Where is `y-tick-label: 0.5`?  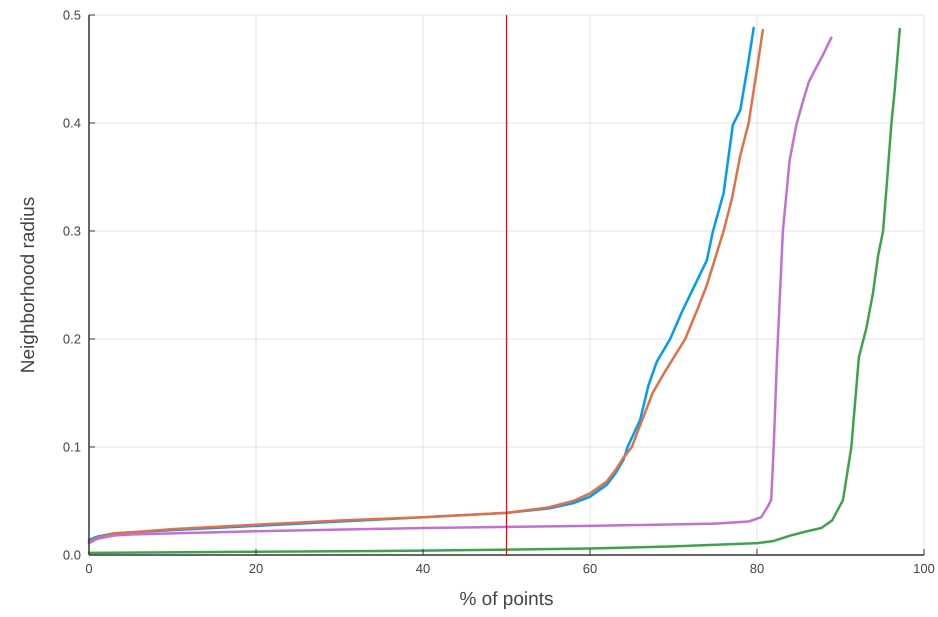
y-tick-label: 0.5 is located at coordinates (71, 15).